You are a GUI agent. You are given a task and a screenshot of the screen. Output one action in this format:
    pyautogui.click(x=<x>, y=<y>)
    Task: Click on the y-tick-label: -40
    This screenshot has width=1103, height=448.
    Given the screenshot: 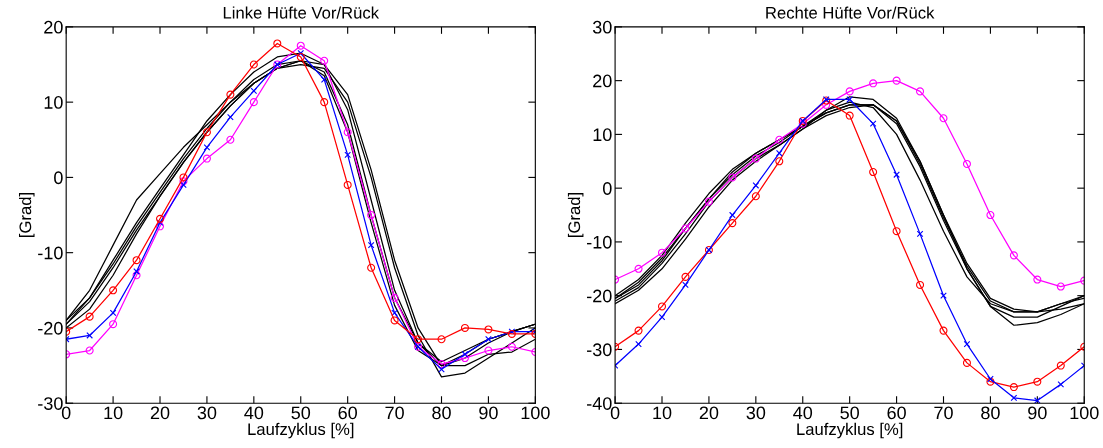 What is the action you would take?
    pyautogui.click(x=599, y=403)
    